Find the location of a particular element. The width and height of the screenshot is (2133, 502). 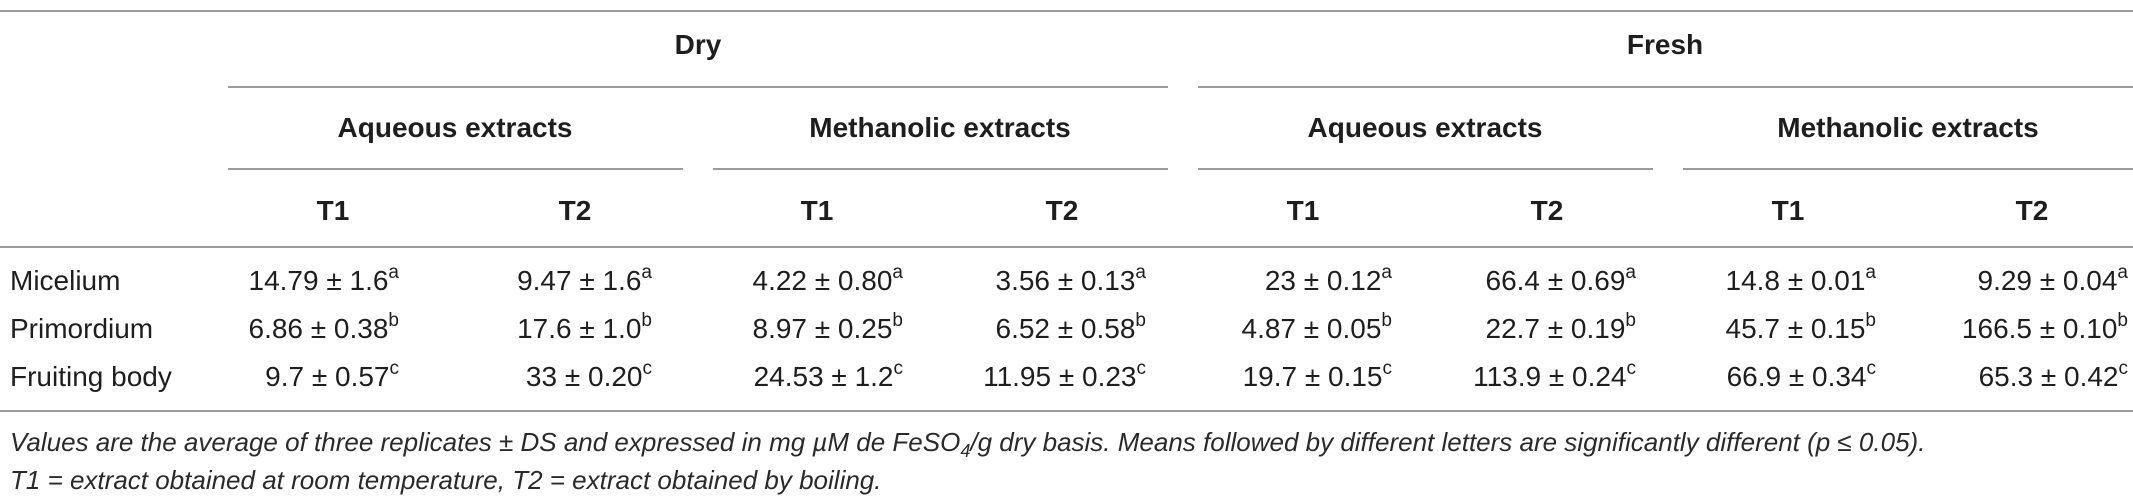

table-cell: 166.5 ± 0.10b is located at coordinates (2044, 326).